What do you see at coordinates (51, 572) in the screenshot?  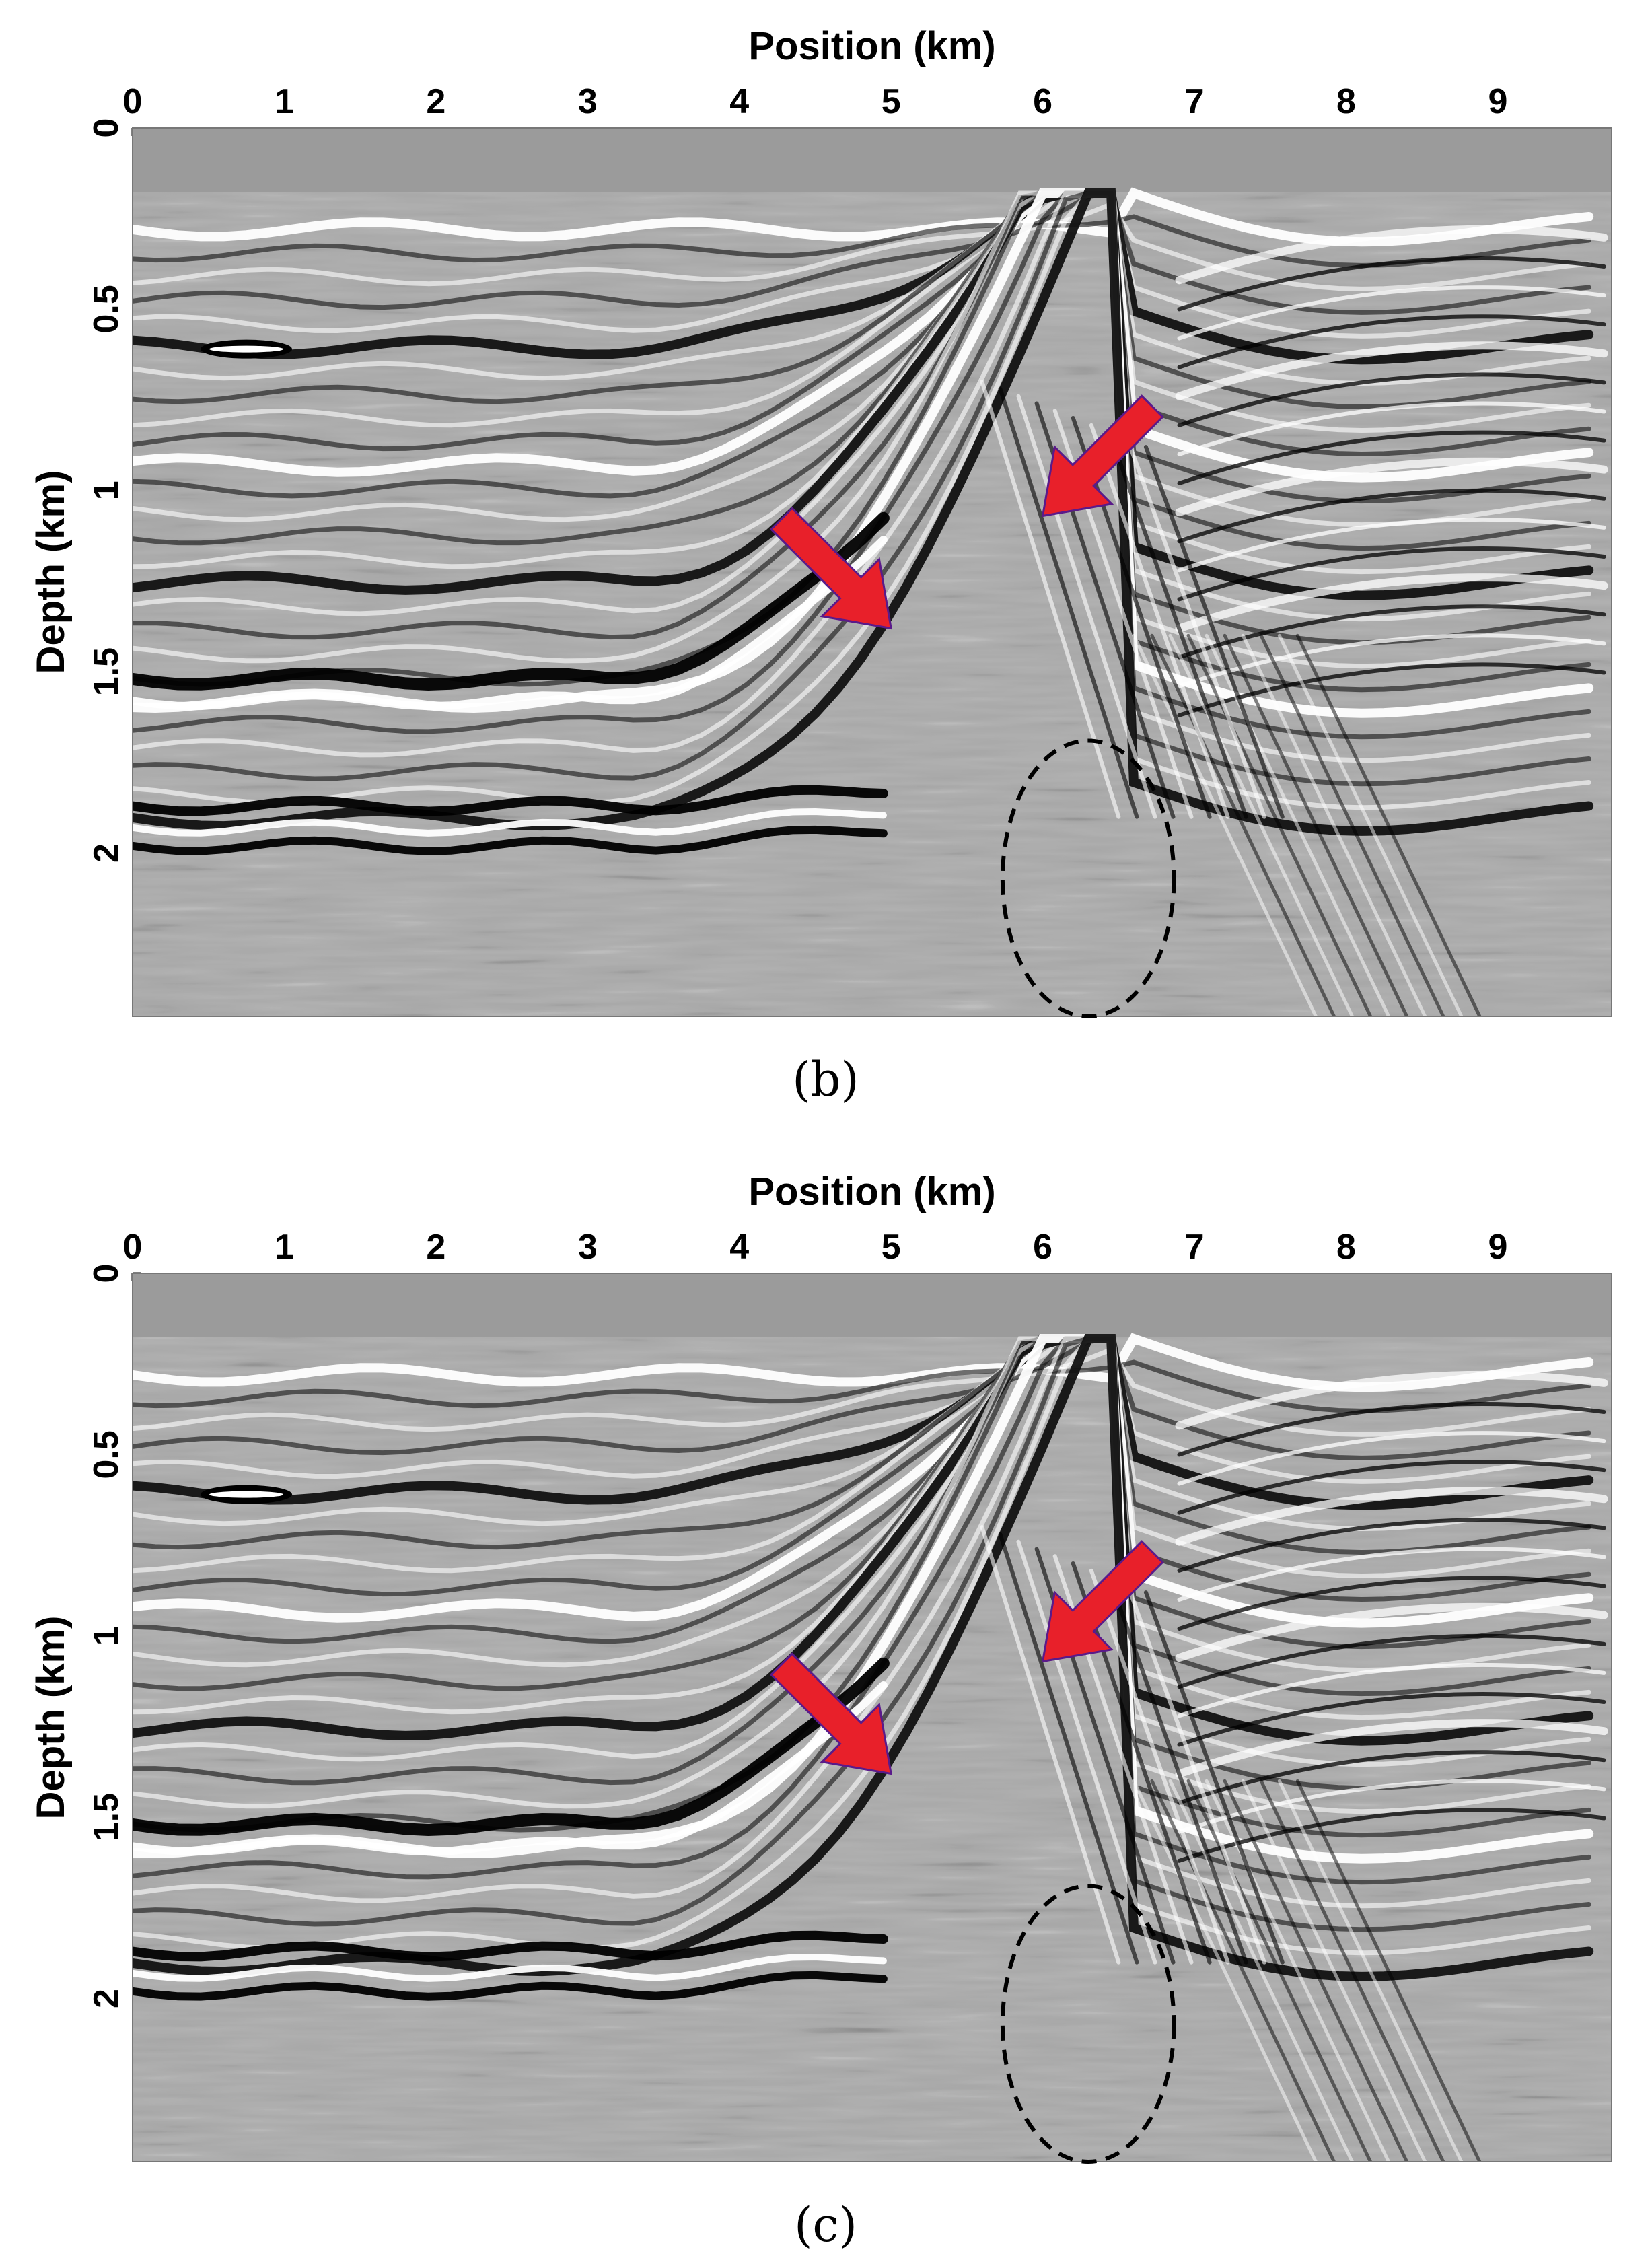 I see `y-axis-title: Depth (km)` at bounding box center [51, 572].